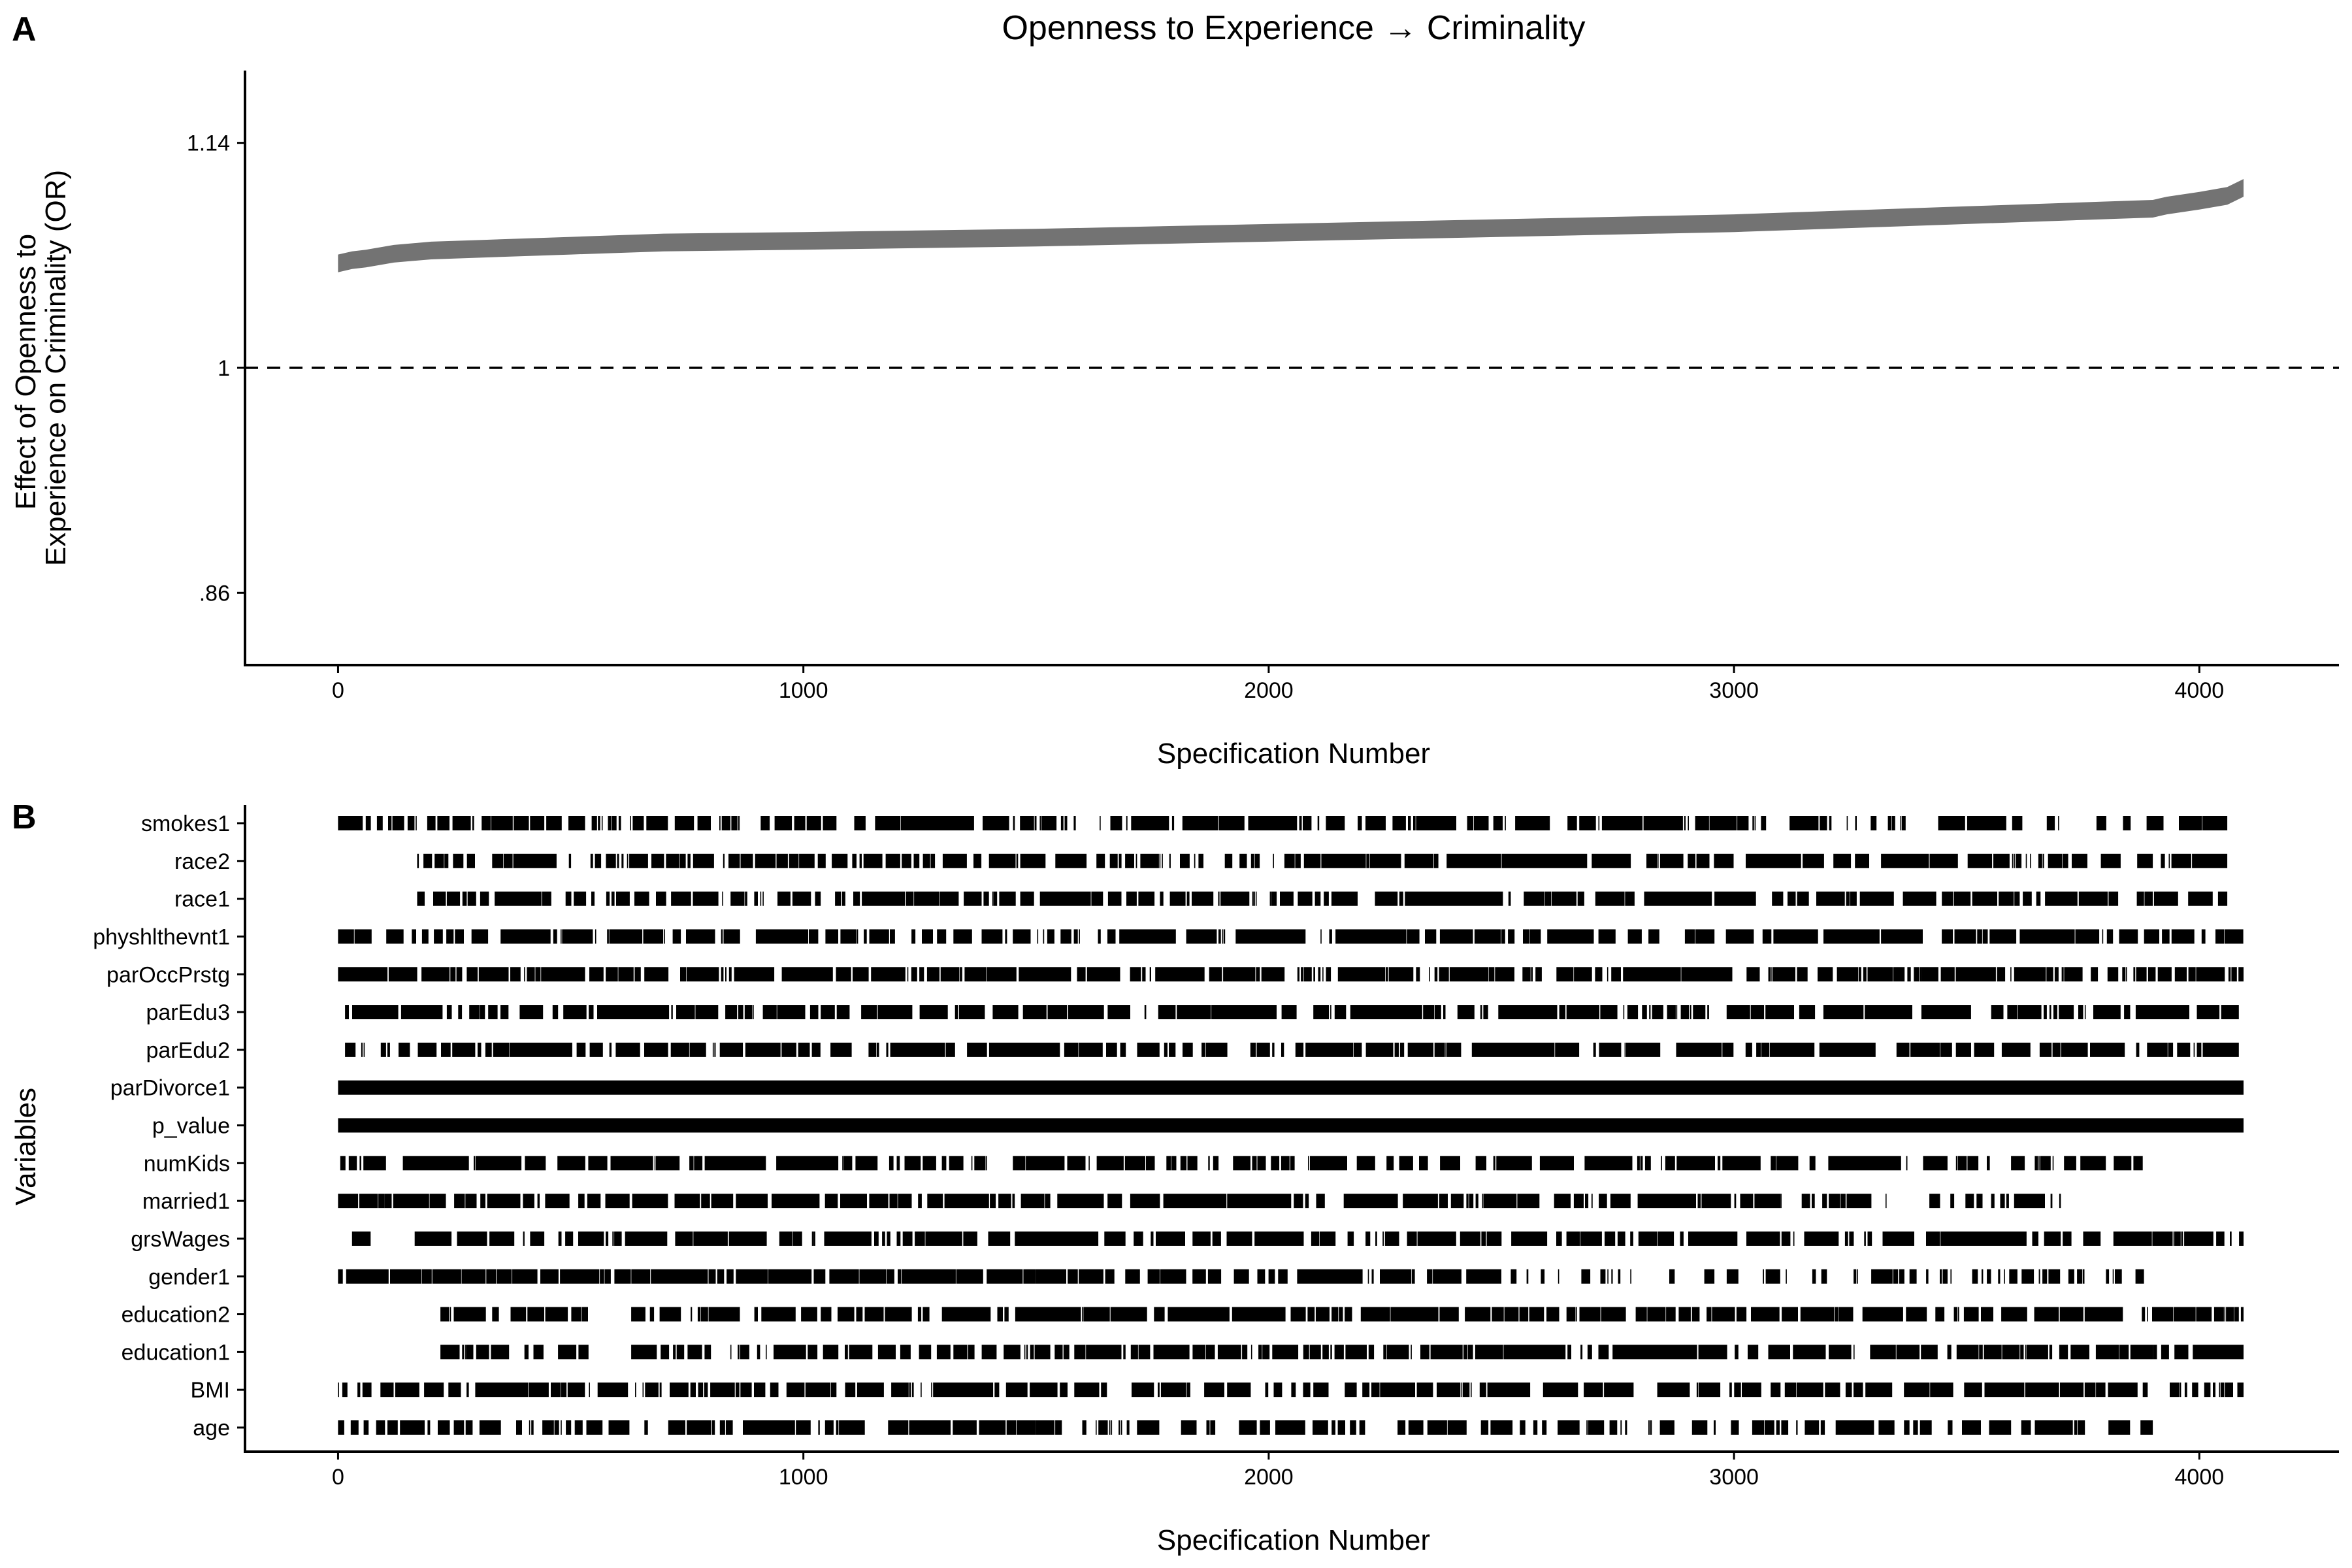  I want to click on variable-row: married1, so click(1101, 1201).